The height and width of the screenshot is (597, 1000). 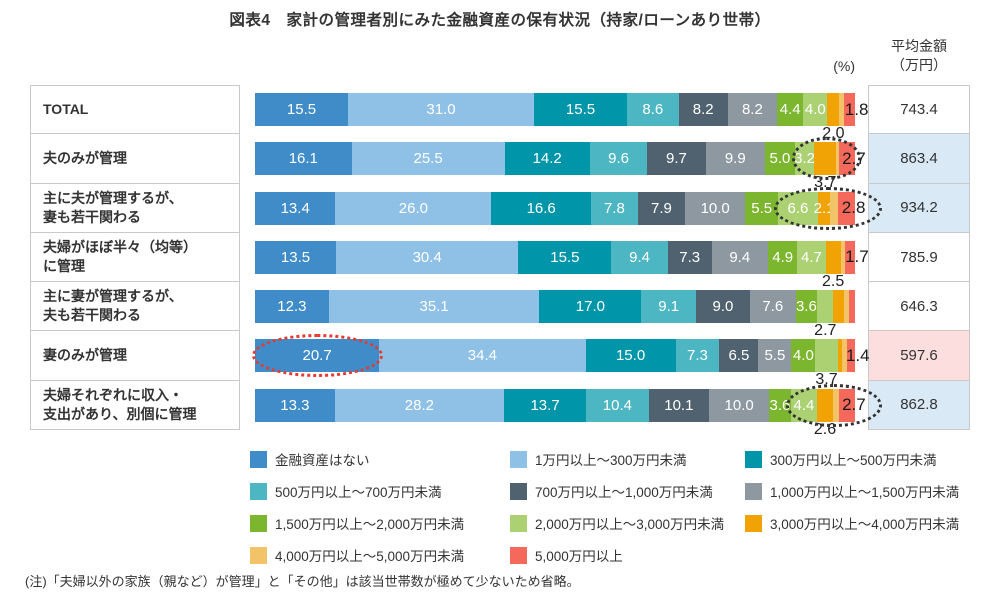 I want to click on stacked-bar: 16.1 25.5 14.2 9.6 9.7 9.9 5.0 3.2 3.7 2.7, so click(x=560, y=164).